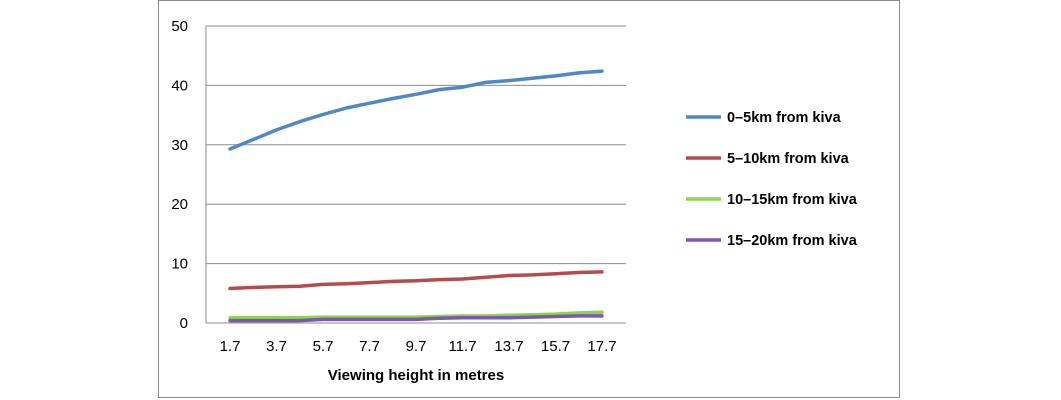 The width and height of the screenshot is (1061, 400). Describe the element at coordinates (179, 204) in the screenshot. I see `y-tick-label: 20` at that location.